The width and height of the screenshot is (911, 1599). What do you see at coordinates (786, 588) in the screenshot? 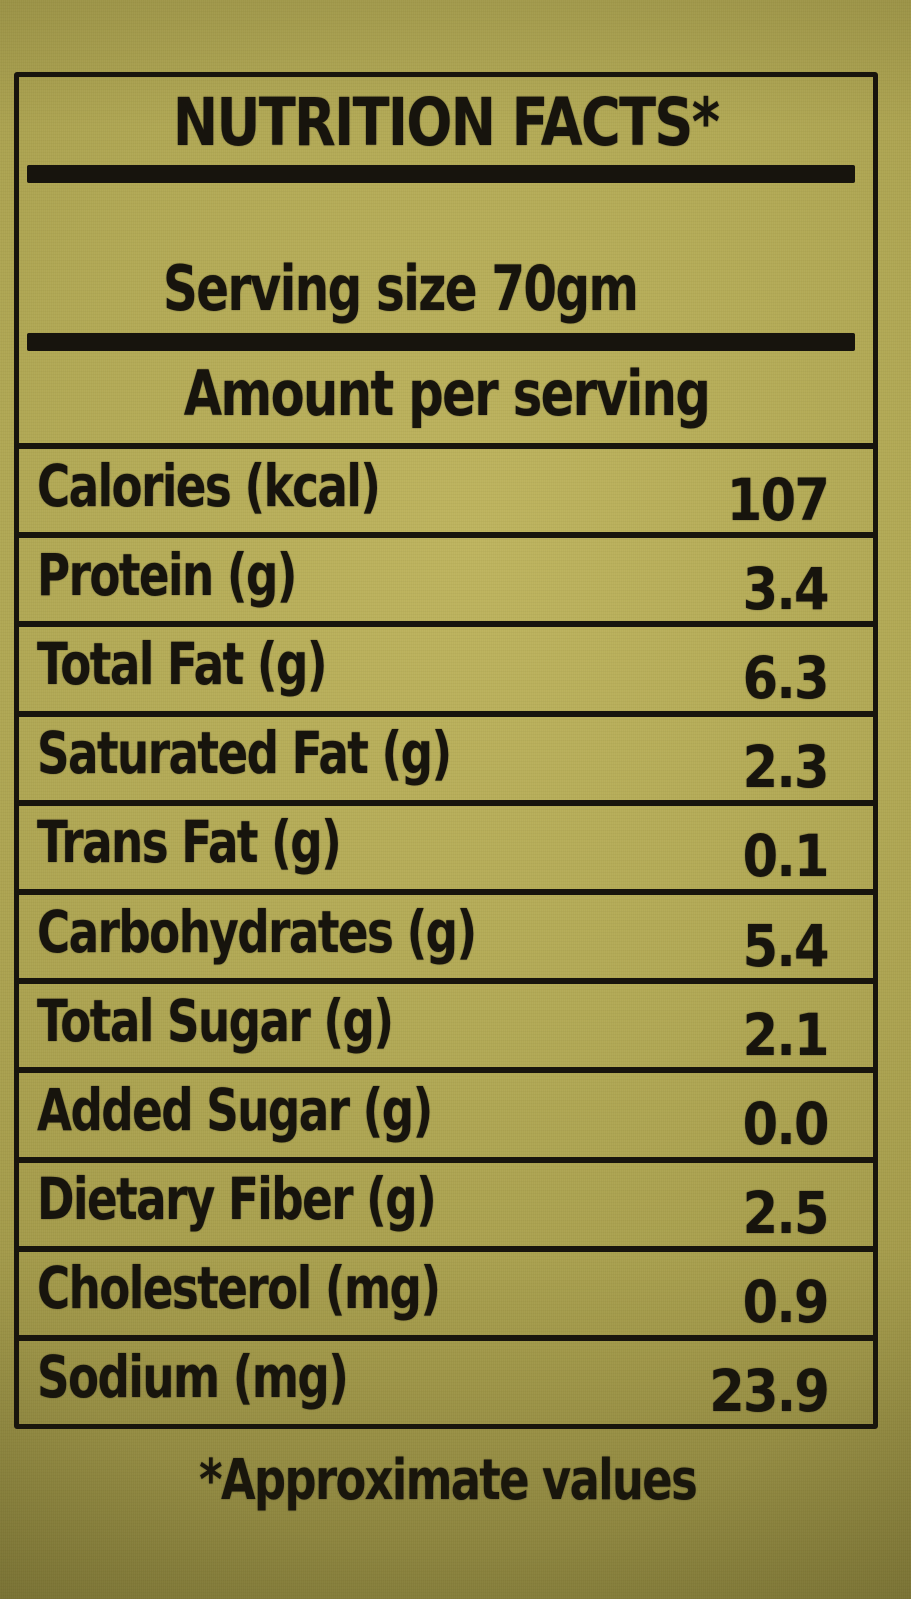
I see `nutrient-value: 3.4` at bounding box center [786, 588].